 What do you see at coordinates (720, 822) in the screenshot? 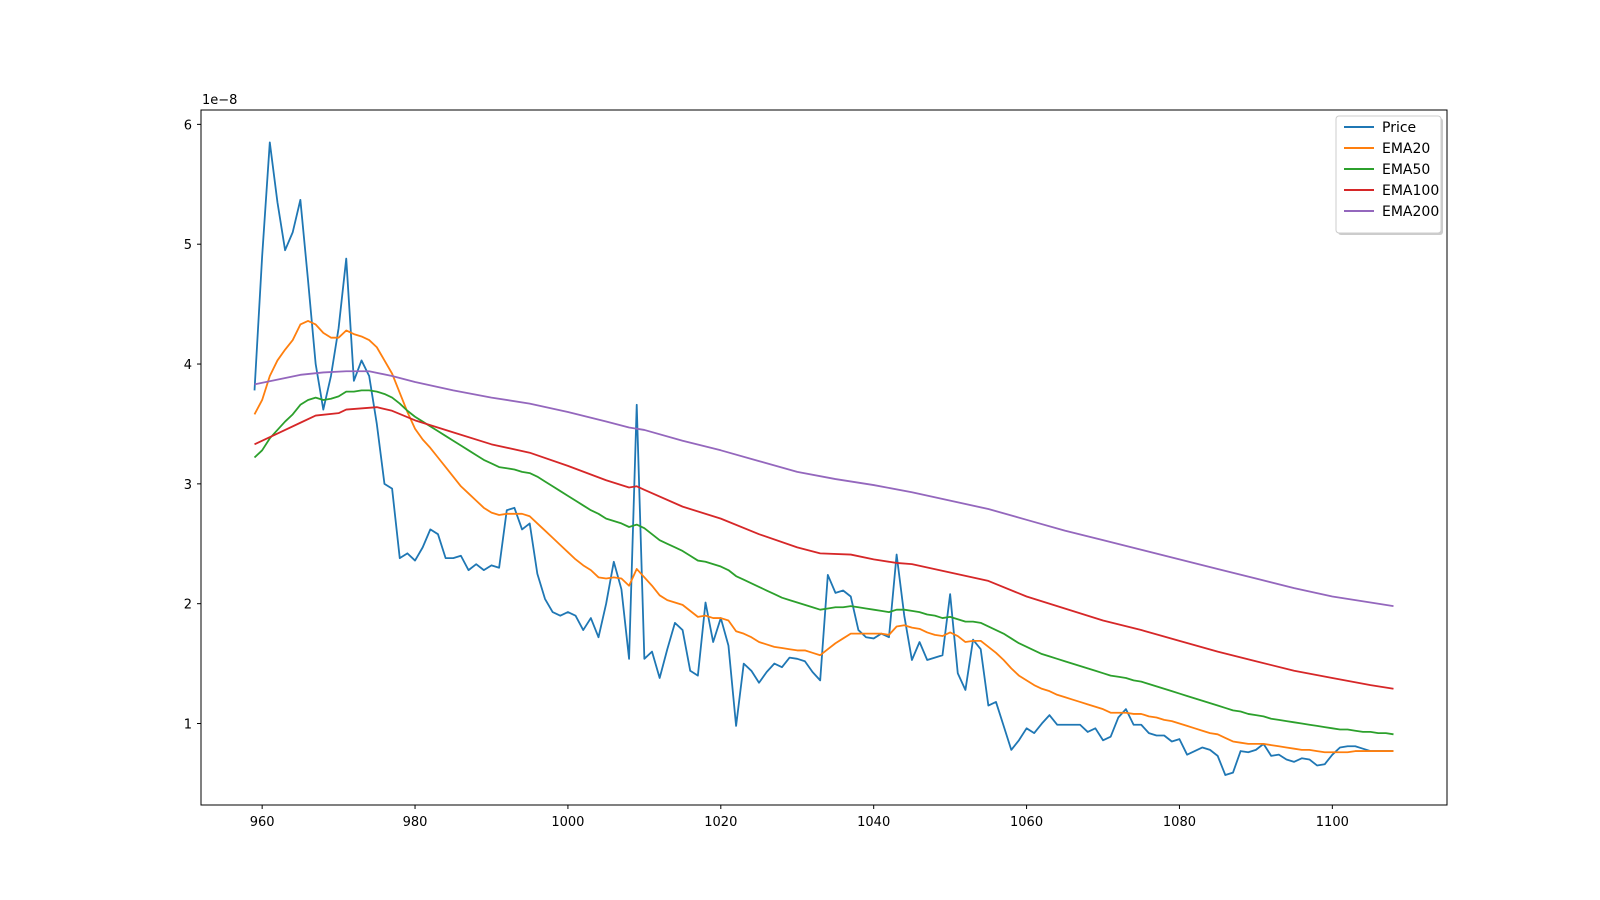
I see `x-tick-label: 1020` at bounding box center [720, 822].